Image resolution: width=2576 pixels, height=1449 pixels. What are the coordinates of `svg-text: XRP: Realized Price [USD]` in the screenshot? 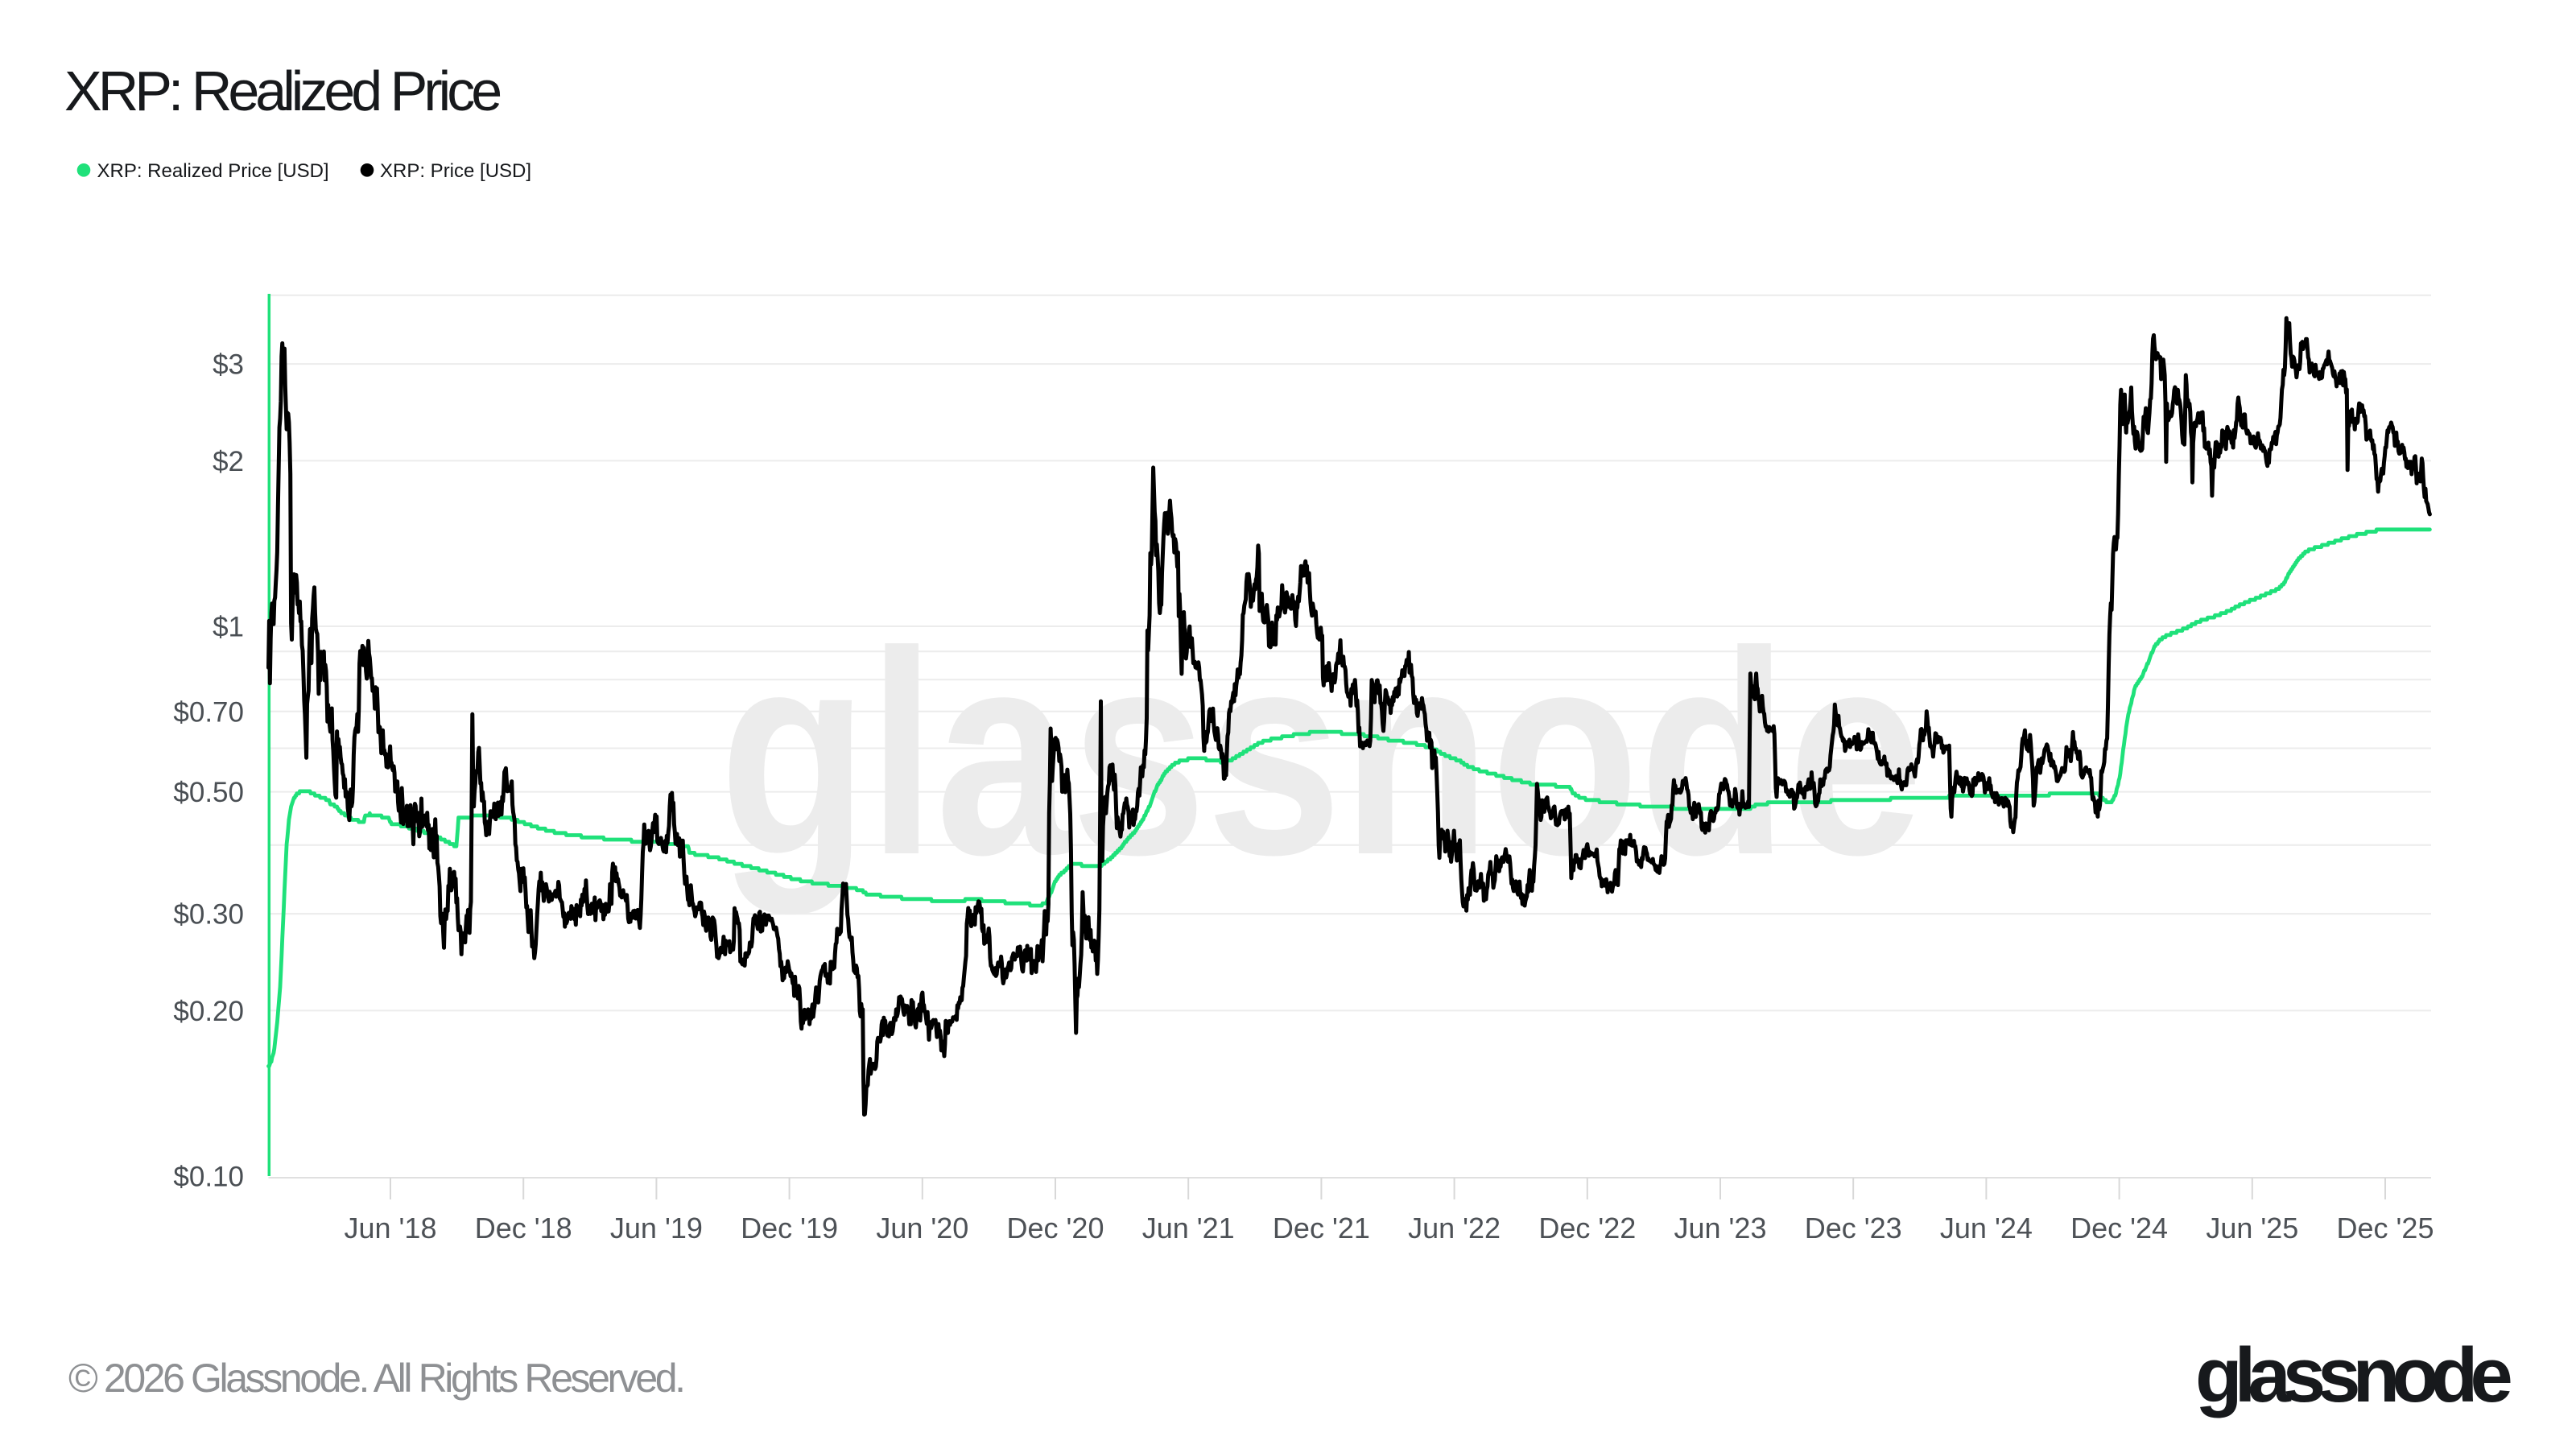 It's located at (213, 171).